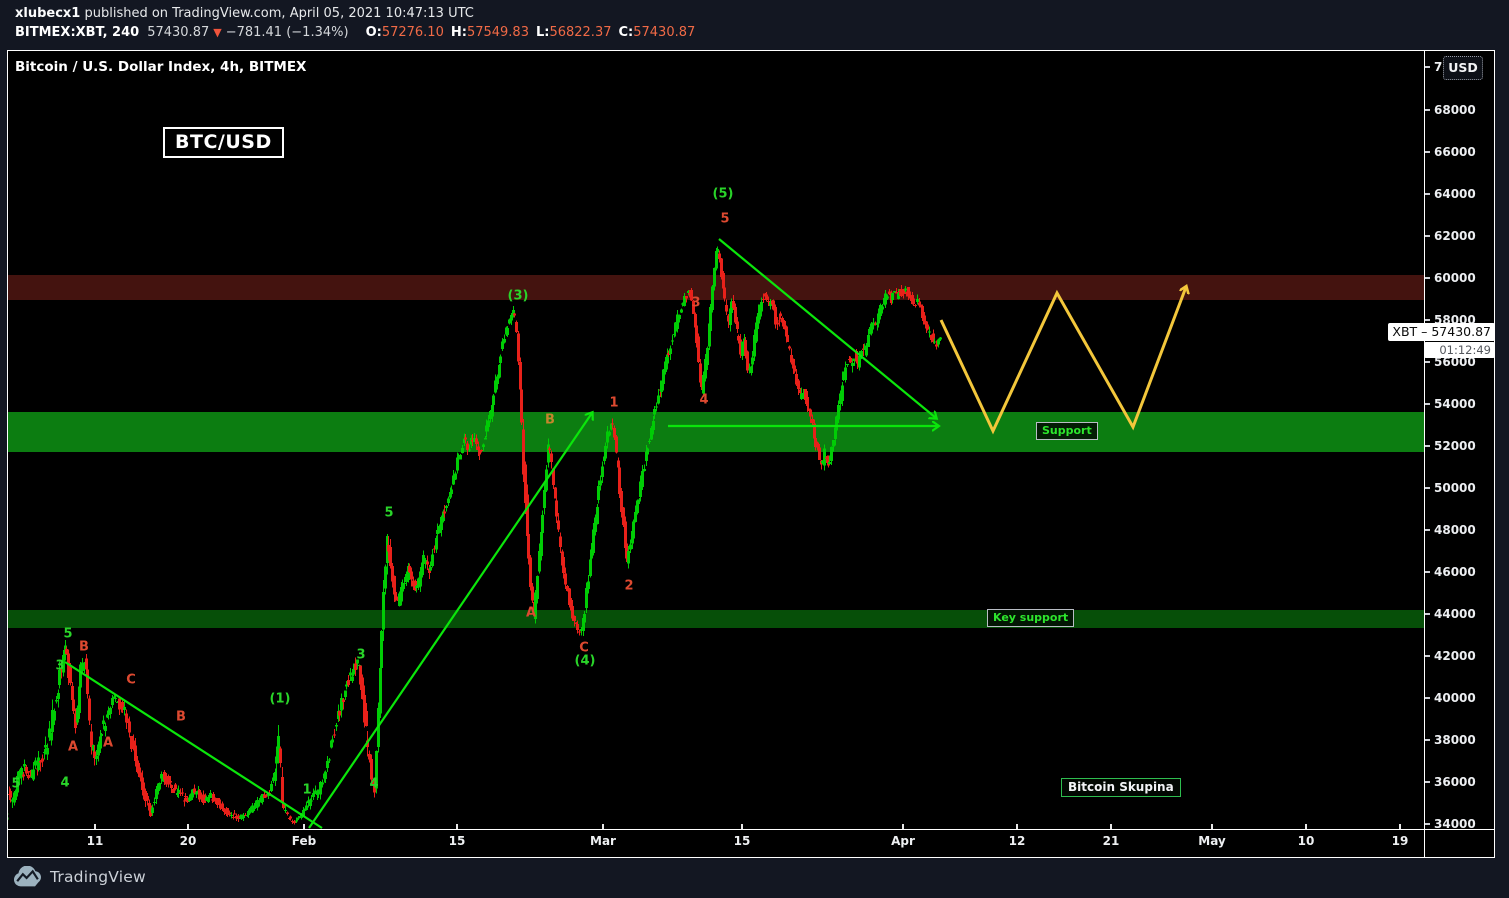  Describe the element at coordinates (751, 829) in the screenshot. I see `time-axis-separator` at that location.